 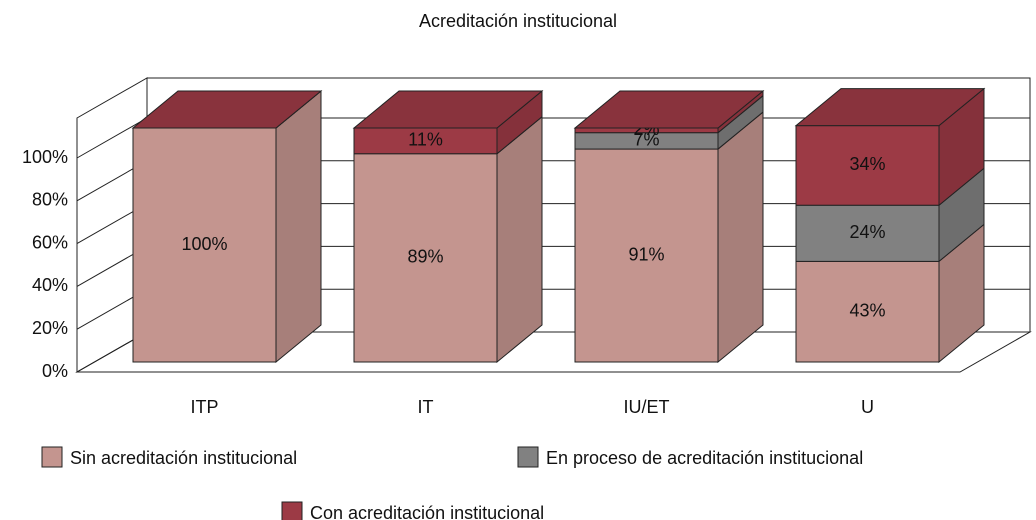 What do you see at coordinates (425, 257) in the screenshot?
I see `data-label: 89%` at bounding box center [425, 257].